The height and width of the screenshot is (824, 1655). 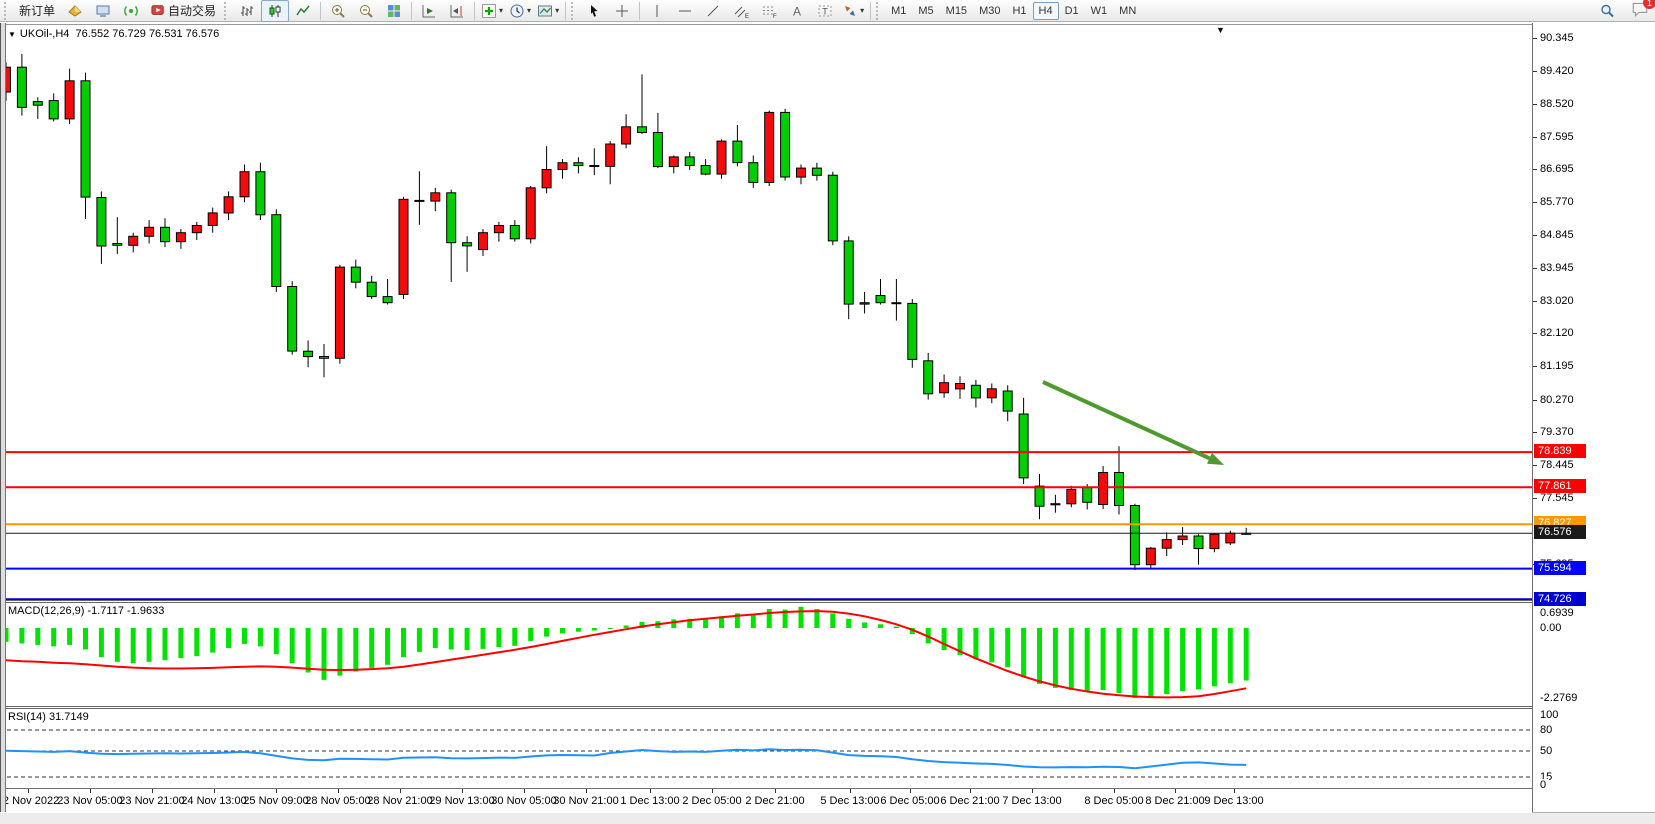 I want to click on timeframe-M15: M15, so click(x=956, y=10).